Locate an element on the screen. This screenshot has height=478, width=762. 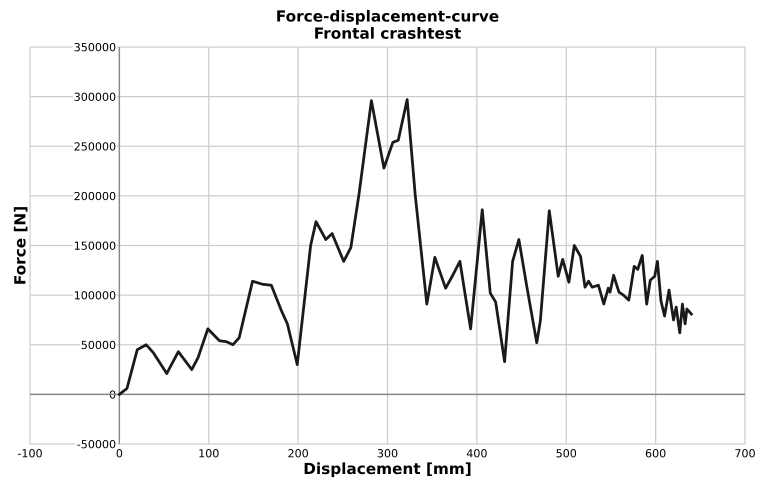
y-tick-label: -50000 is located at coordinates (96, 444).